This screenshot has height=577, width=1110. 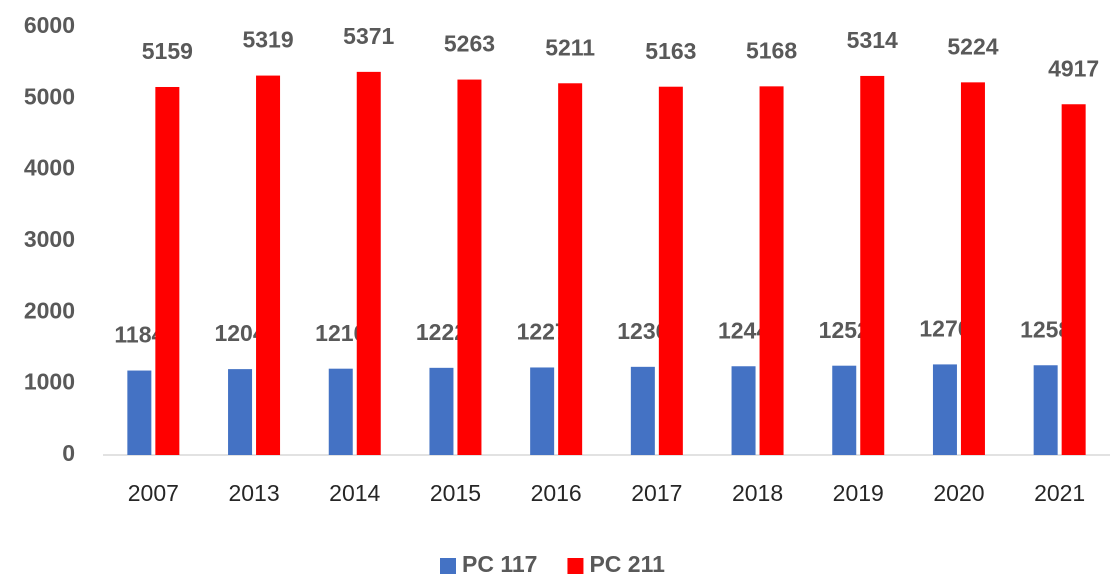 I want to click on x-tick-label: 2016, so click(x=556, y=493).